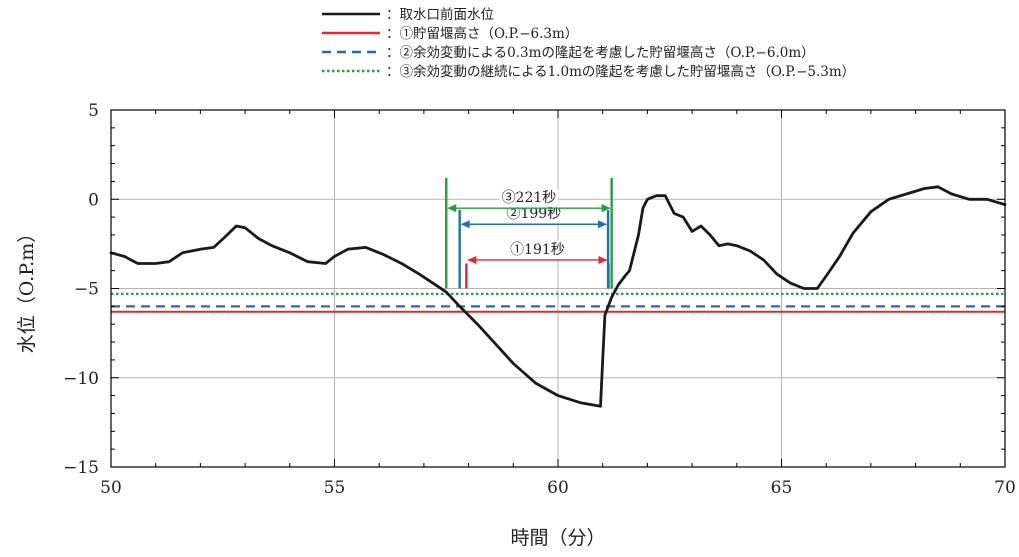  I want to click on legend-label: ：②余効変動による0.3mの隆起を考慮した貯留堰高さ（O.P.−6.0m）, so click(600, 52).